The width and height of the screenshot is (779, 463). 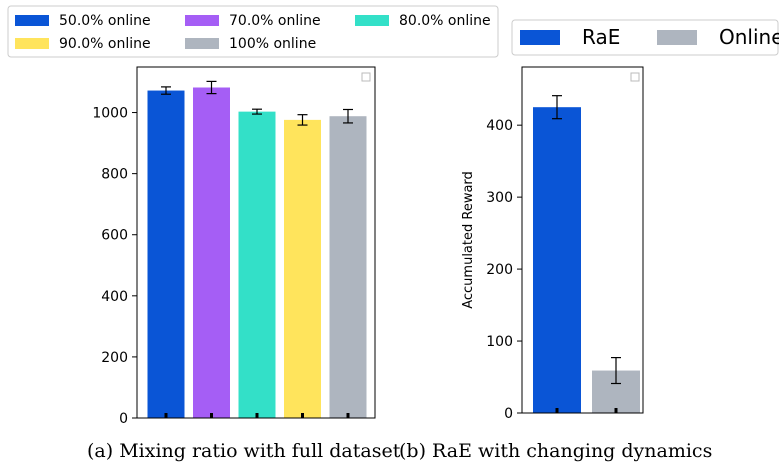 I want to click on legend-b-label: Online, so click(x=749, y=37).